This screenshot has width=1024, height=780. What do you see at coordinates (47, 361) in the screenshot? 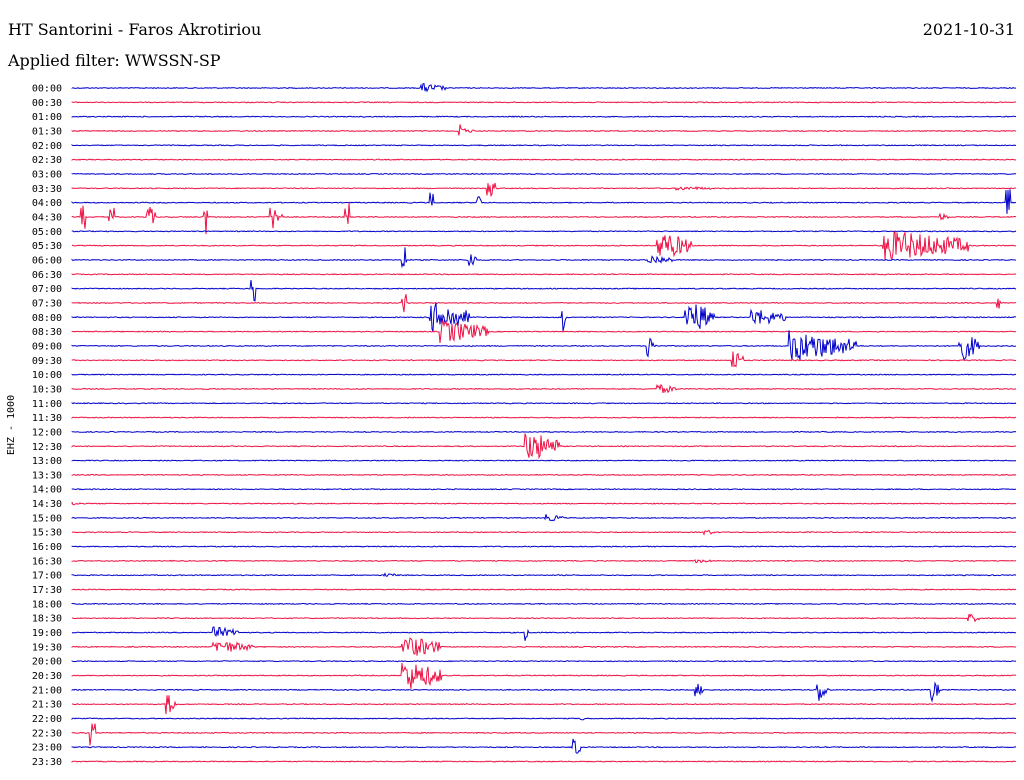
I see `row-time-label: 09:30` at bounding box center [47, 361].